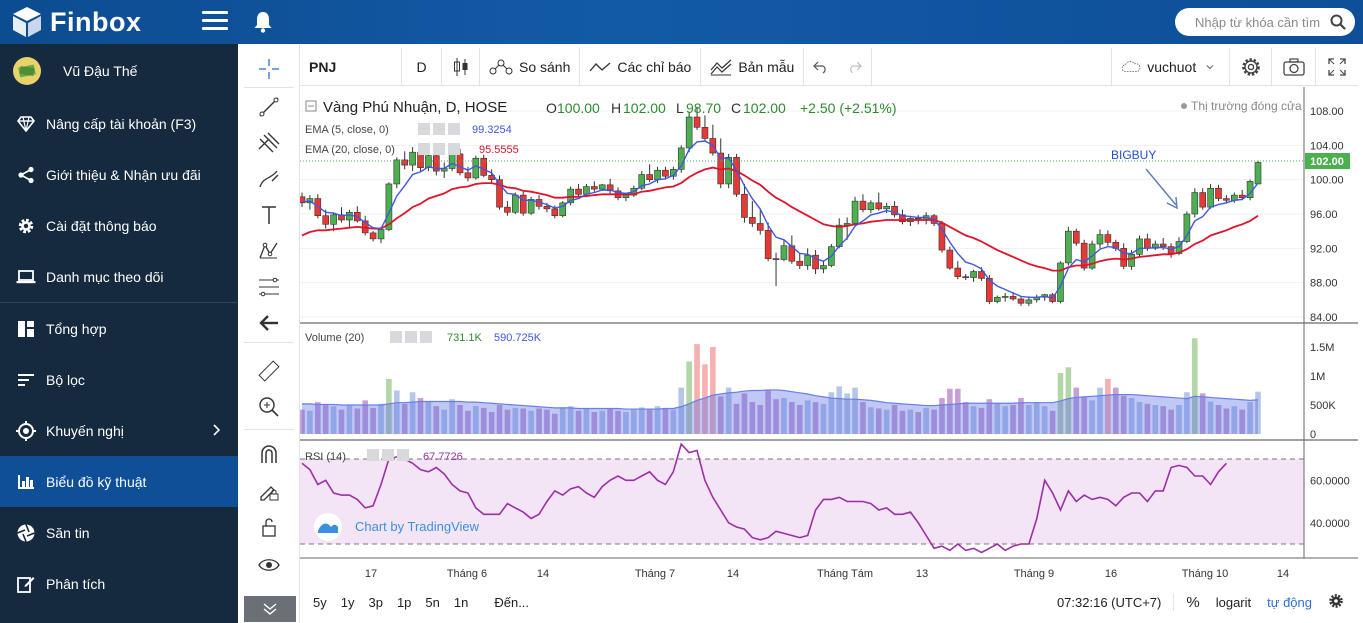 This screenshot has width=1363, height=623. I want to click on redo-button, so click(855, 66).